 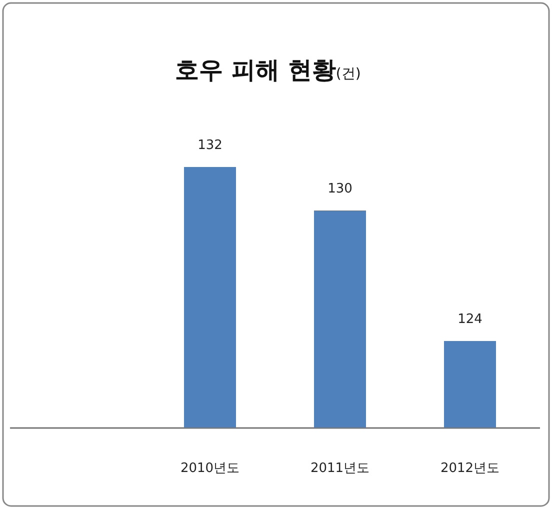 What do you see at coordinates (470, 319) in the screenshot?
I see `data-label: 124` at bounding box center [470, 319].